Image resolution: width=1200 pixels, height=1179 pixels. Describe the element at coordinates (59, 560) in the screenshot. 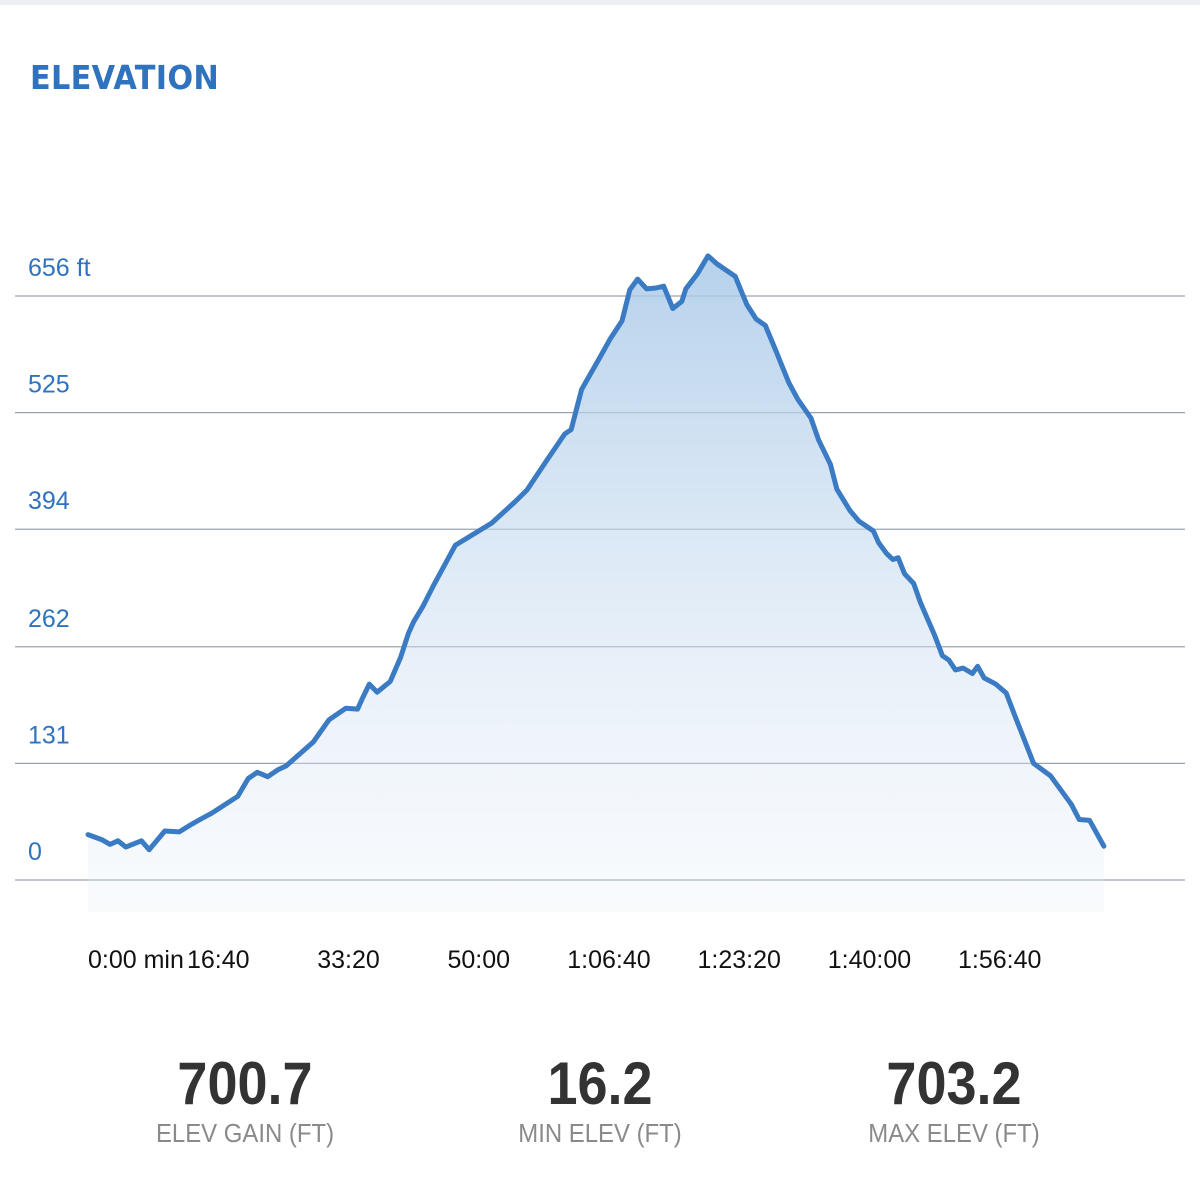

I see `y-axis-ticks: 0 131 262 394 525 656 ft` at that location.